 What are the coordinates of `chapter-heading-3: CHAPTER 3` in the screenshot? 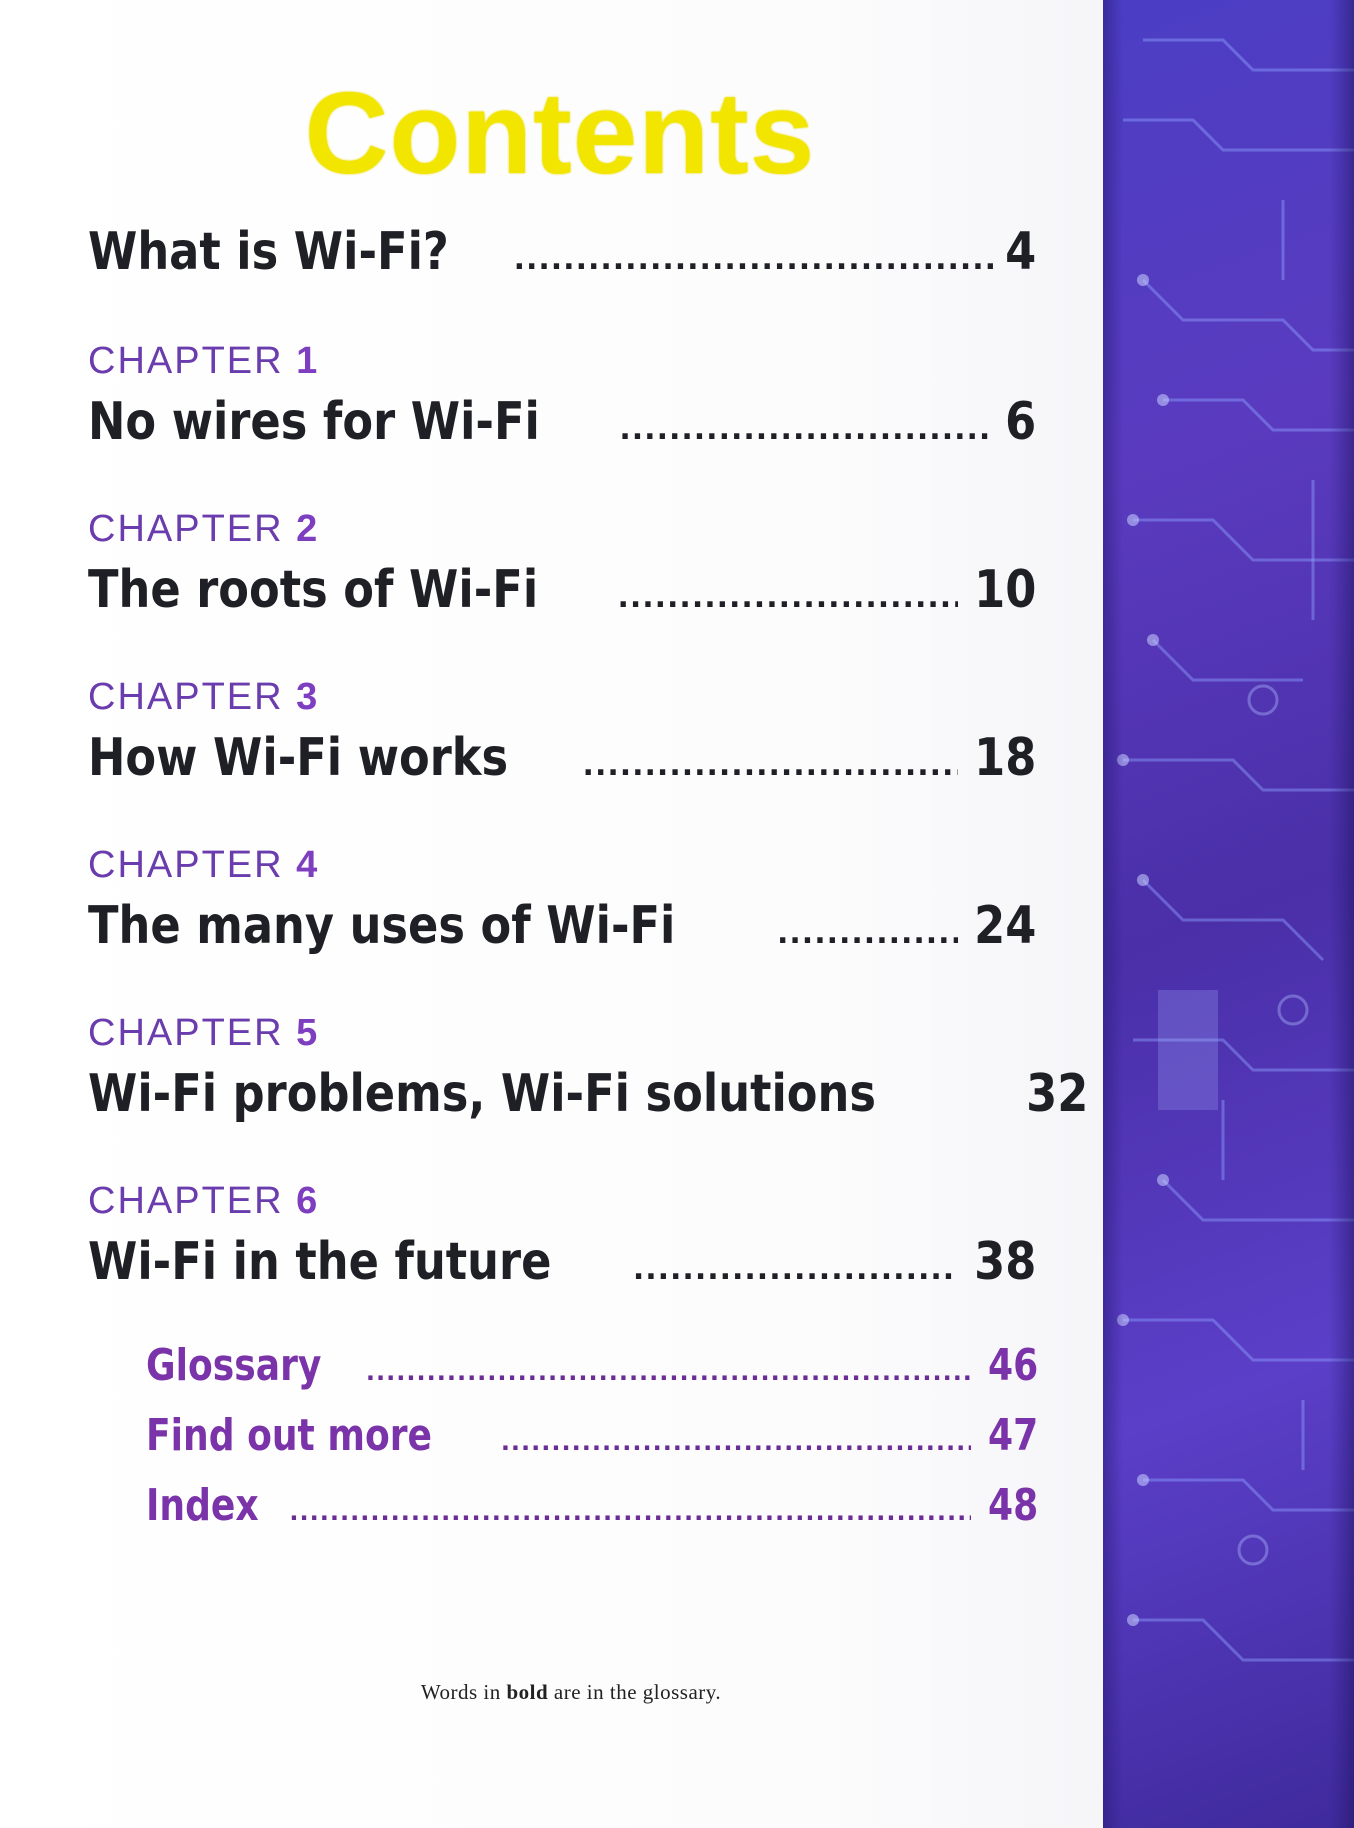 It's located at (203, 697).